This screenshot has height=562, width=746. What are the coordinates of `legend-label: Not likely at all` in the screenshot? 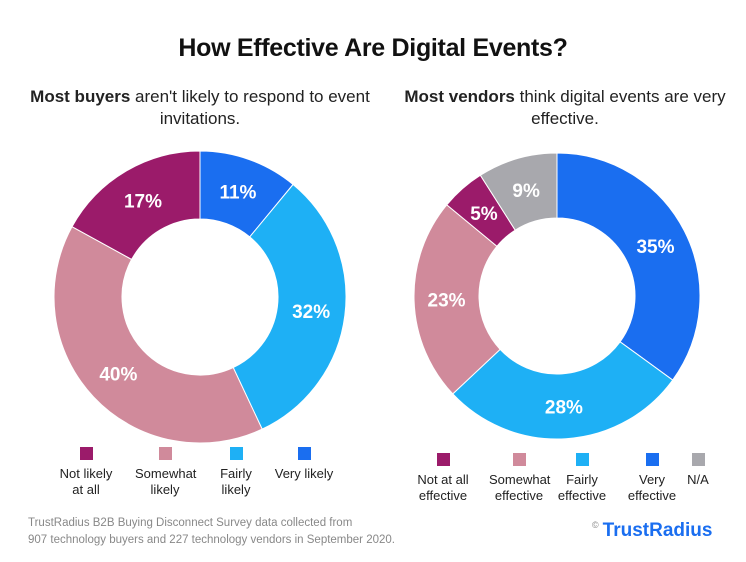 It's located at (86, 481).